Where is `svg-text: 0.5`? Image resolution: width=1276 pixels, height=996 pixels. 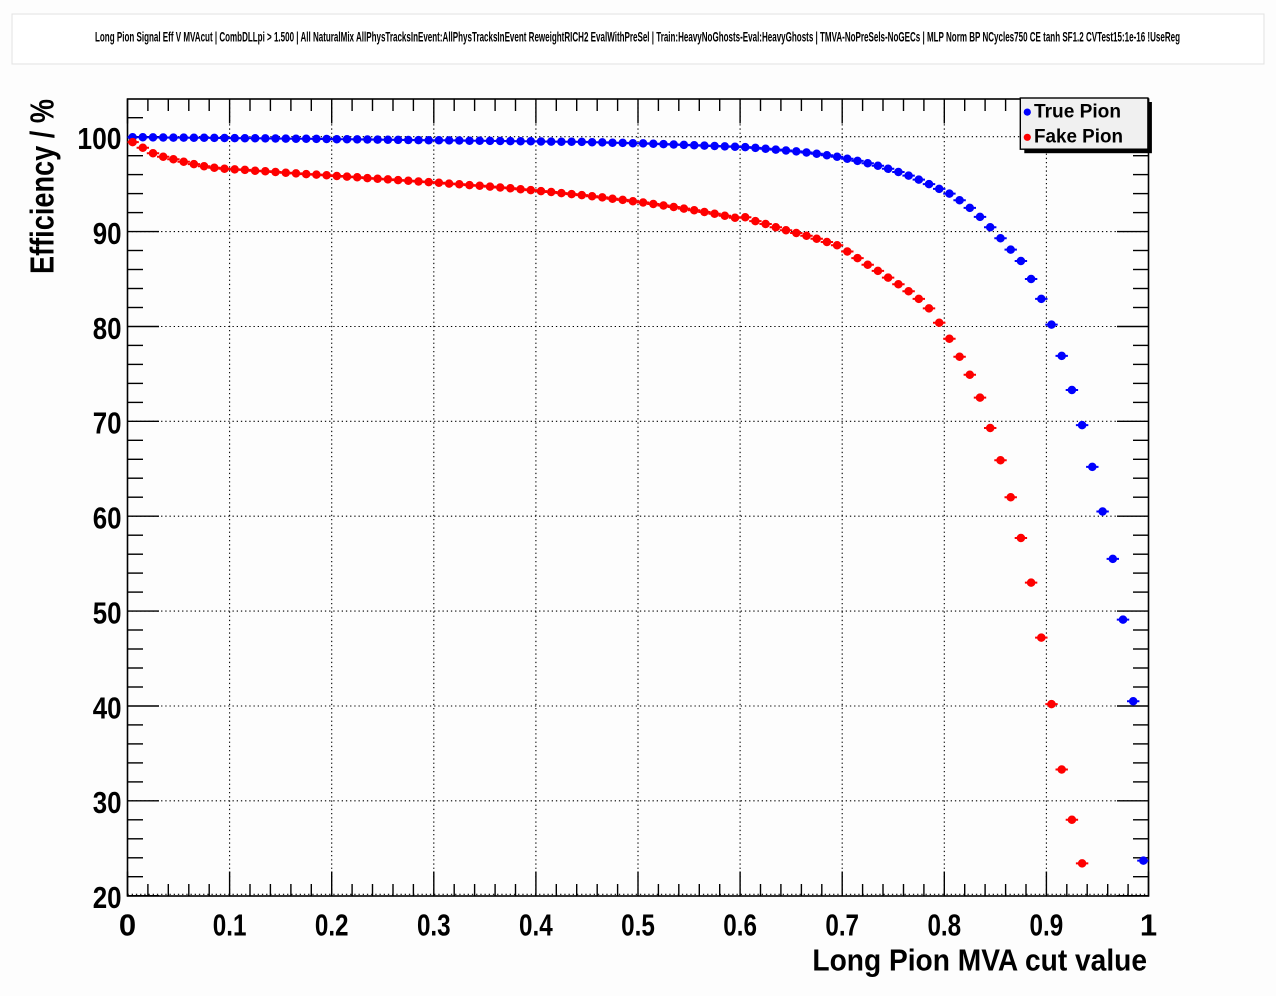
svg-text: 0.5 is located at coordinates (638, 925).